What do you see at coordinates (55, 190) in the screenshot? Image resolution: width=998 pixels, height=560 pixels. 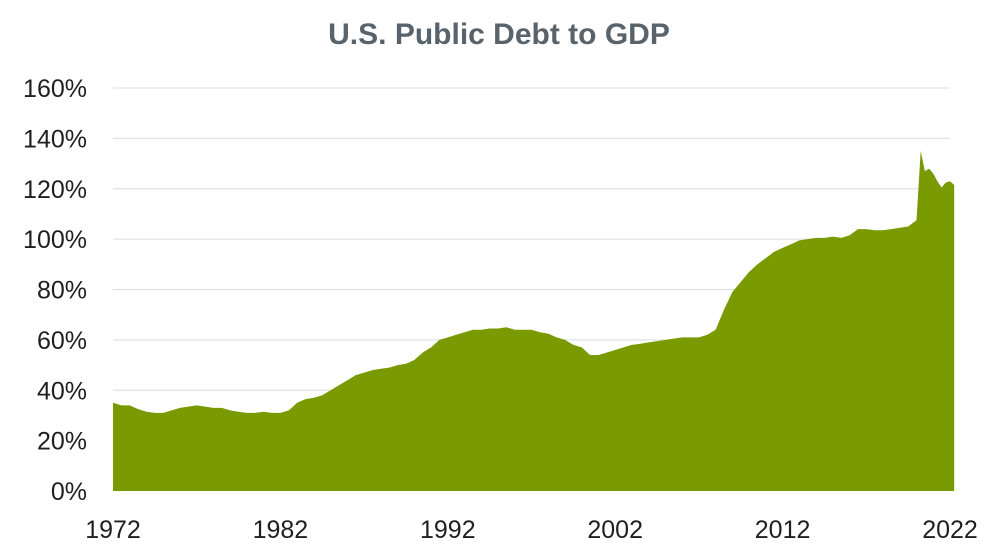 I see `y-tick-label: 120%` at bounding box center [55, 190].